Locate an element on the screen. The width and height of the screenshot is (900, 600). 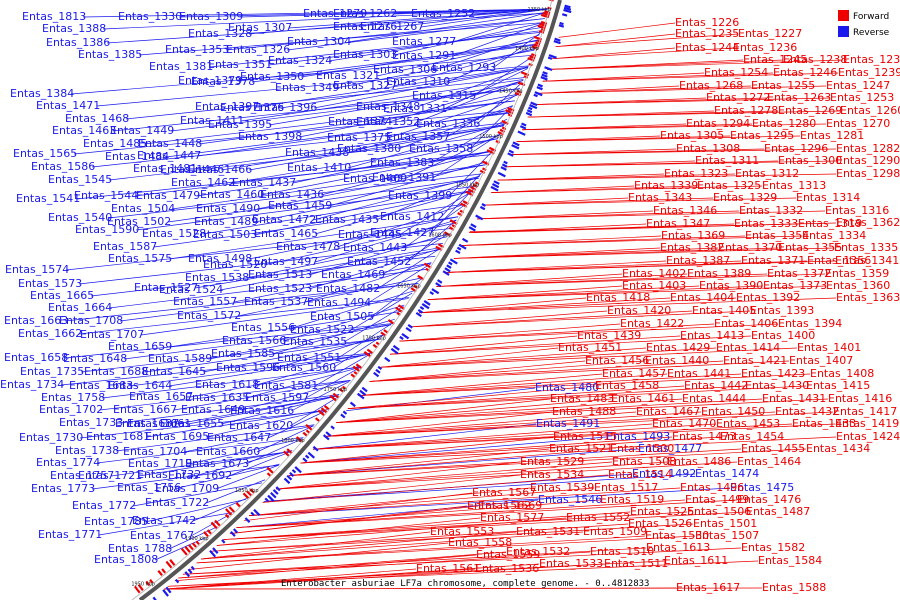
gene-label: Entas_1767 is located at coordinates (162, 535).